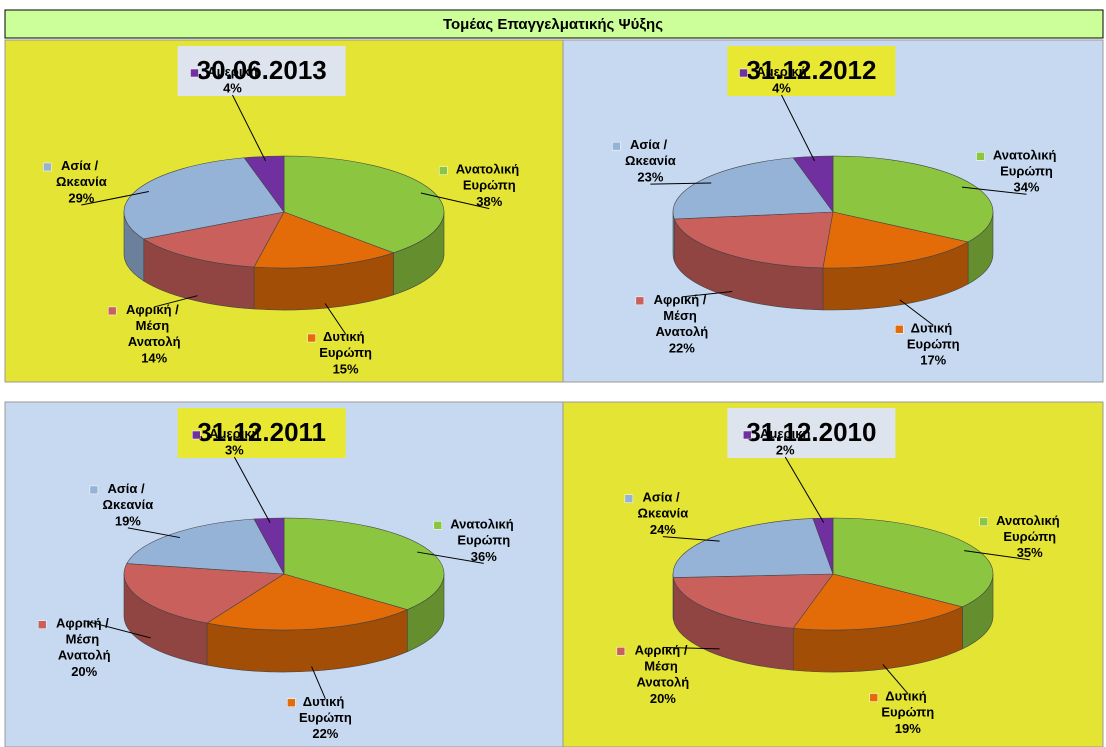  I want to click on value-label: 2%, so click(785, 449).